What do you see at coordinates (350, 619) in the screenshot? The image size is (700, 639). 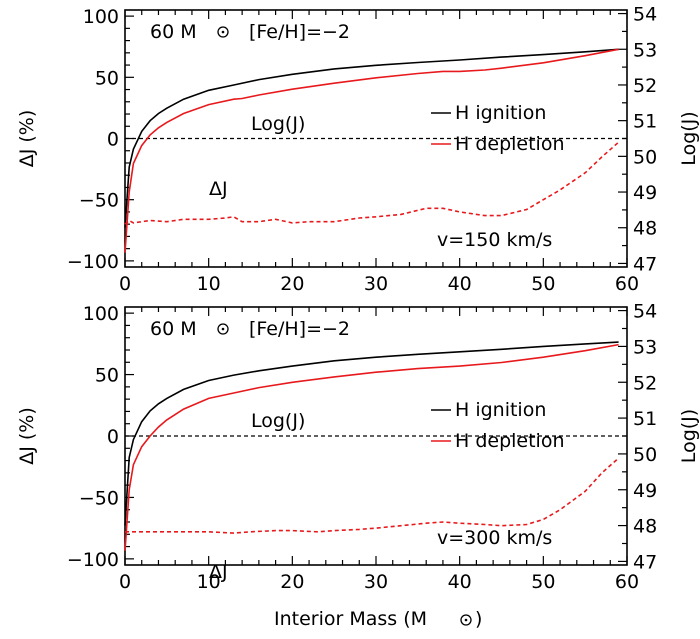 I see `panel-bottom-xlabel: Interior Mass (M` at bounding box center [350, 619].